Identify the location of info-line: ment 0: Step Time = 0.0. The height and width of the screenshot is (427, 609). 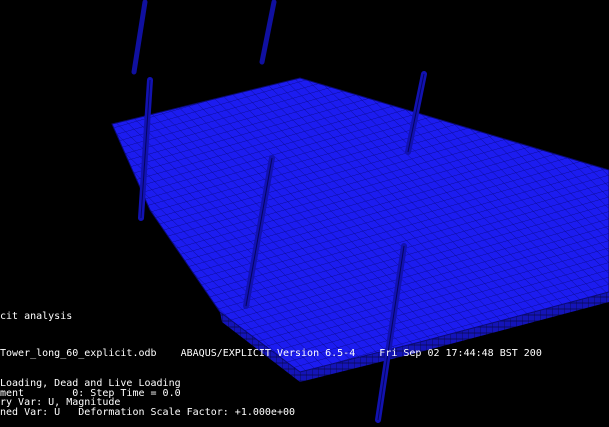
(90, 393).